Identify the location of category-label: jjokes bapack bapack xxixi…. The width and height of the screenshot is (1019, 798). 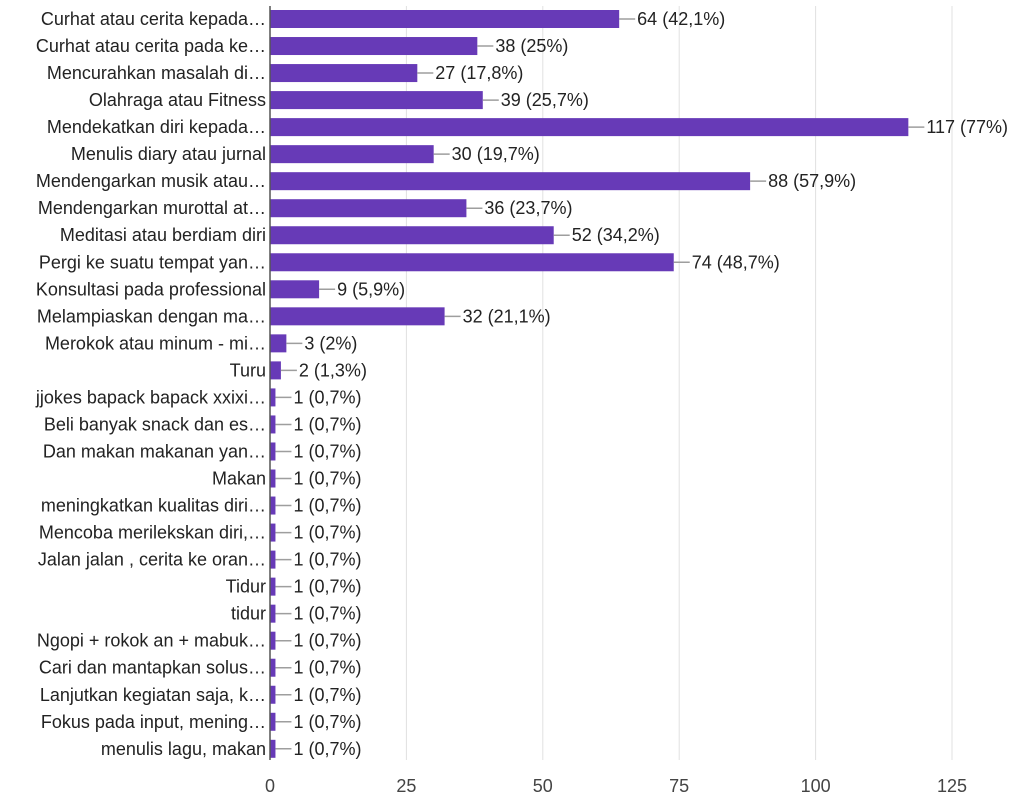
(150, 397).